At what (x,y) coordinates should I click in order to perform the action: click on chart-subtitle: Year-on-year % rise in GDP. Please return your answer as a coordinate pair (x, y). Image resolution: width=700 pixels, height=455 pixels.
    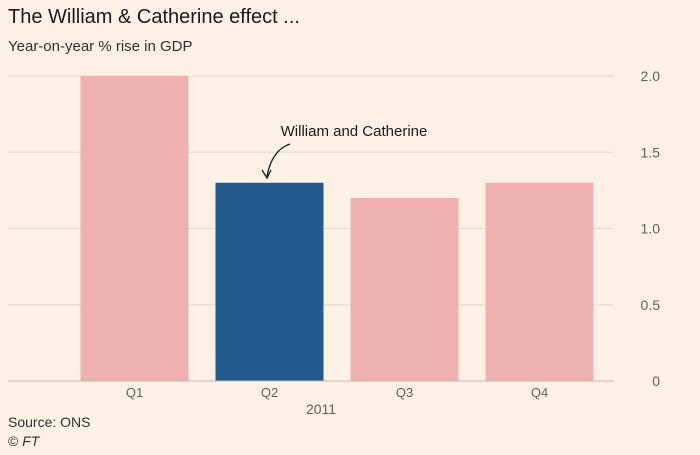
    Looking at the image, I should click on (100, 46).